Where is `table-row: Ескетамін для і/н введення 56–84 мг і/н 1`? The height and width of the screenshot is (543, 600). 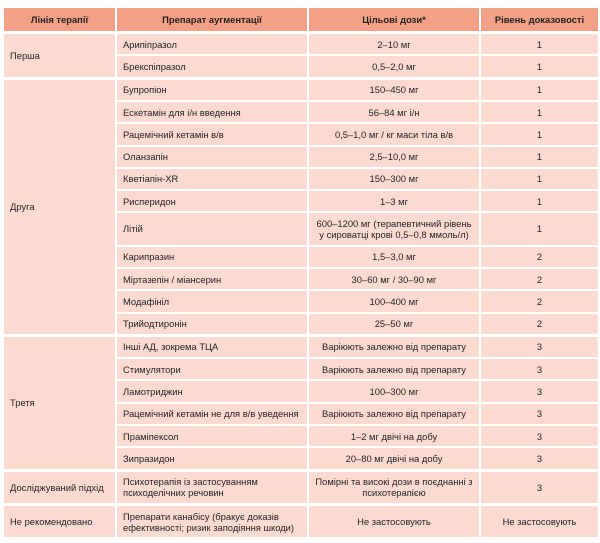 table-row: Ескетамін для і/н введення 56–84 мг і/н 1 is located at coordinates (301, 112).